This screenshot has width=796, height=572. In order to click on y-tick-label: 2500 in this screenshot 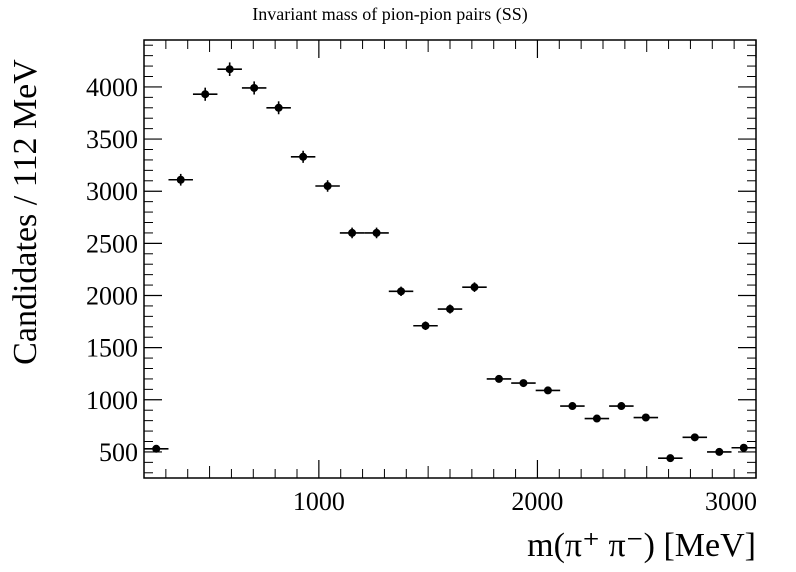, I will do `click(112, 243)`.